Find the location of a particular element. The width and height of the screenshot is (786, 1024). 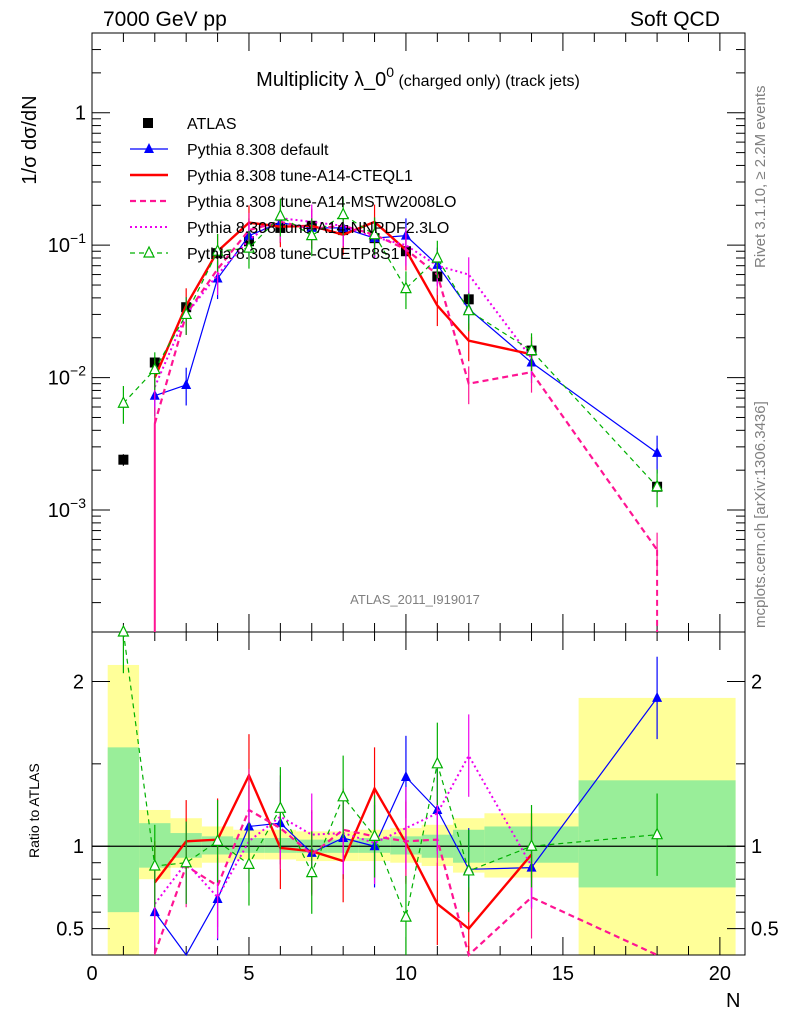

ratio-xtick-label-3: 15 is located at coordinates (563, 974).